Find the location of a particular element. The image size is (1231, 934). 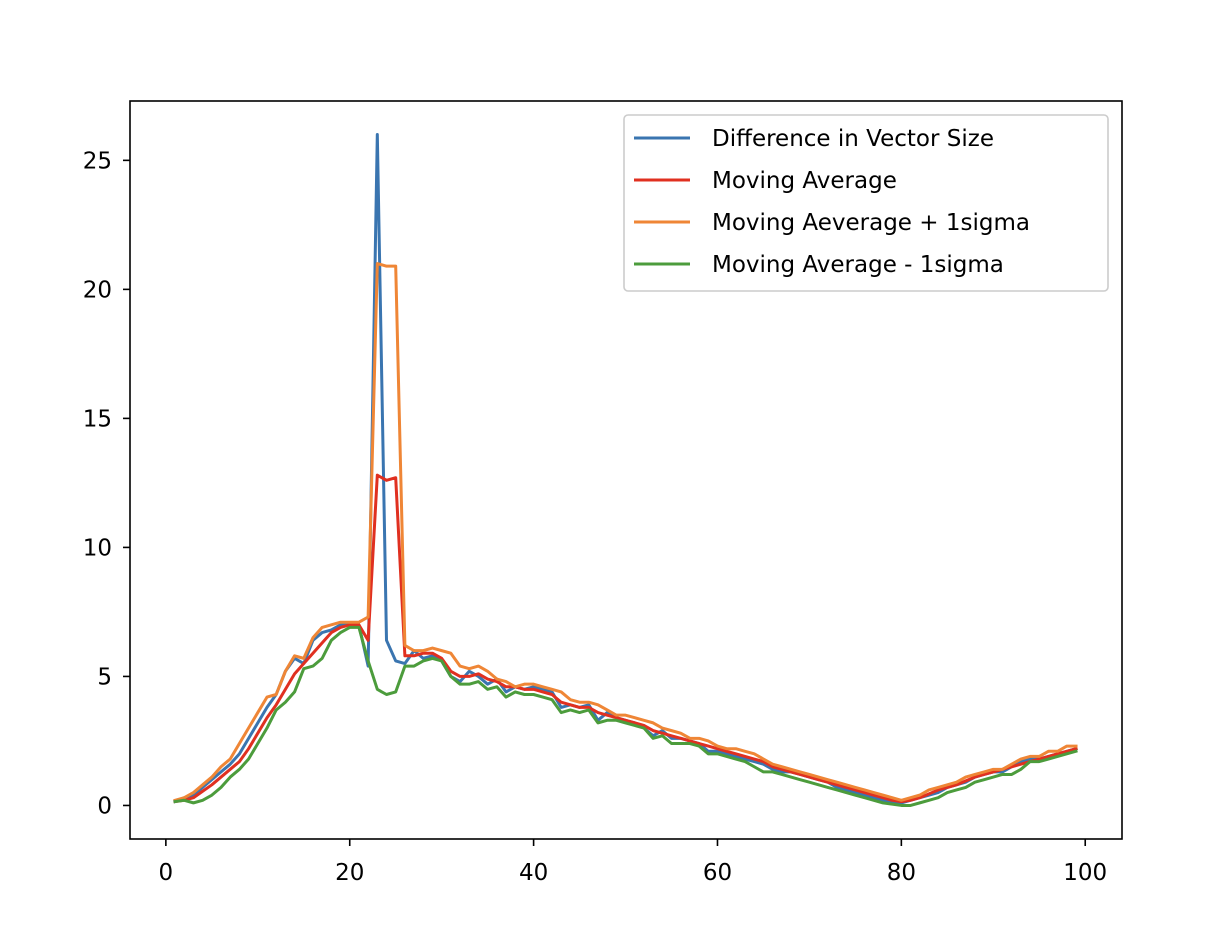

x-tick-label: 80 is located at coordinates (901, 873).